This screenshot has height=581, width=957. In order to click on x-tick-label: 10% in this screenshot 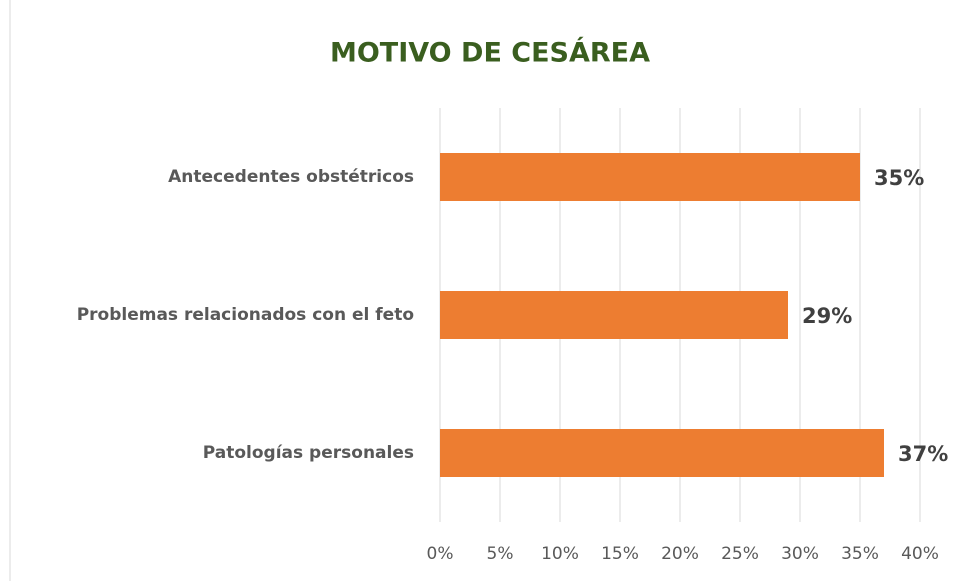, I will do `click(560, 554)`.